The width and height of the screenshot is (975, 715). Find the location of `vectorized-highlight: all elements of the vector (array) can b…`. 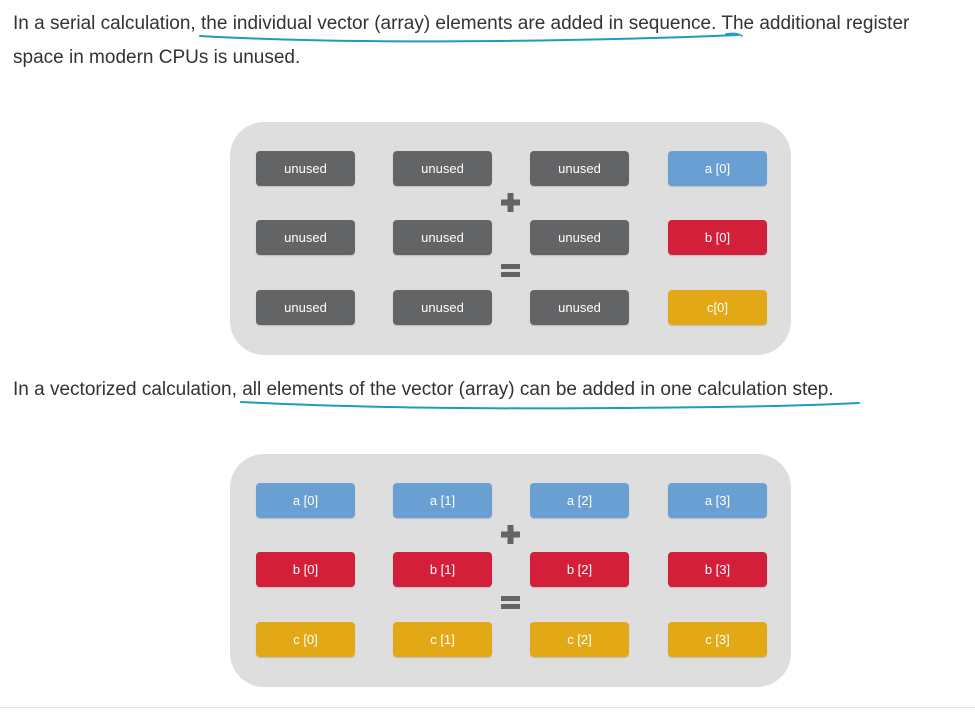

vectorized-highlight: all elements of the vector (array) can b… is located at coordinates (550, 391).